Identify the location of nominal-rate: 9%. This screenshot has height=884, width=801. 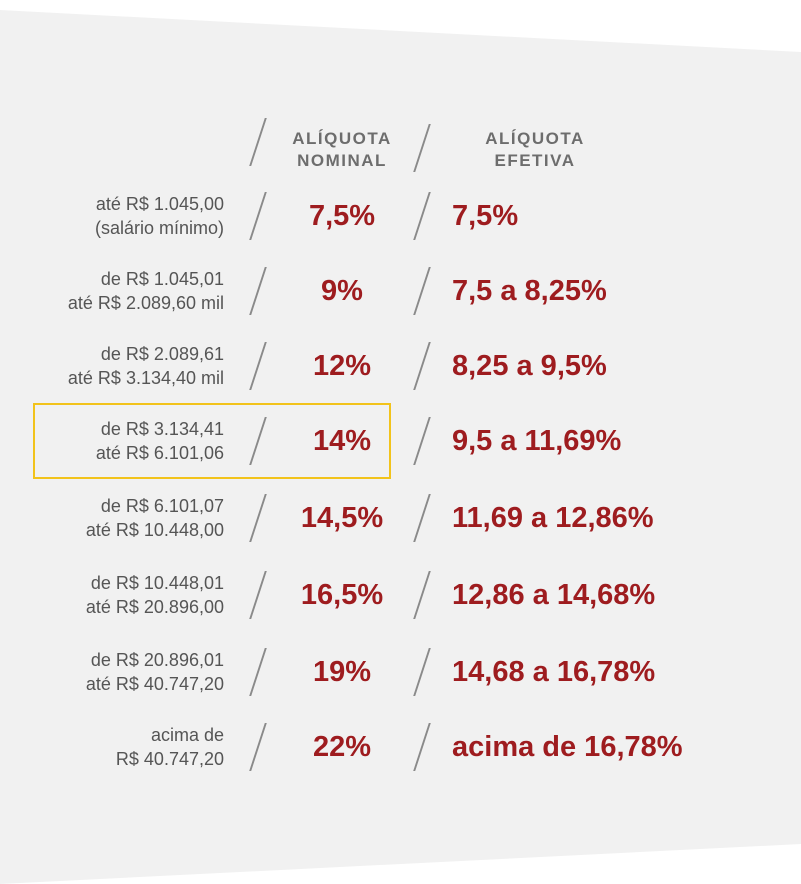
(342, 291).